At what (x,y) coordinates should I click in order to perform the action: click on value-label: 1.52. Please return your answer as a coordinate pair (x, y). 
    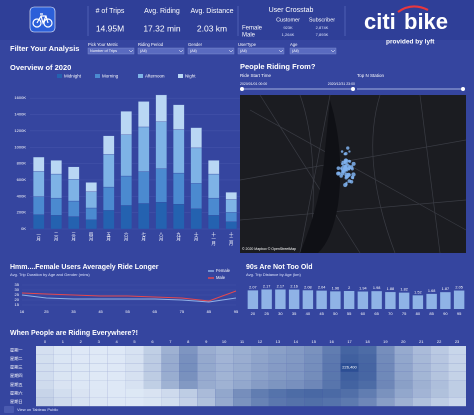
    Looking at the image, I should click on (417, 292).